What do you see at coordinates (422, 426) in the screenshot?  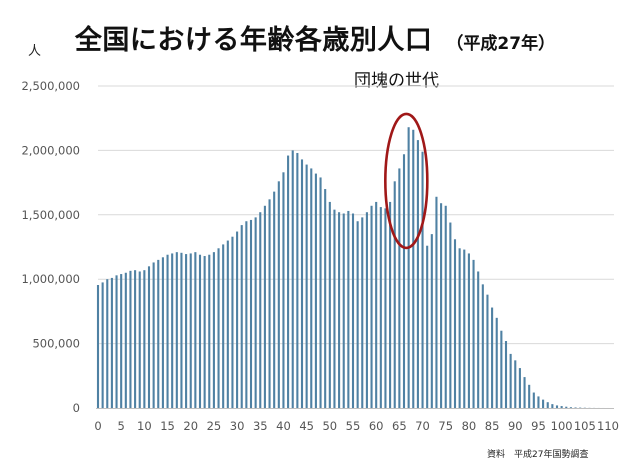 I see `x-tick-label: 70` at bounding box center [422, 426].